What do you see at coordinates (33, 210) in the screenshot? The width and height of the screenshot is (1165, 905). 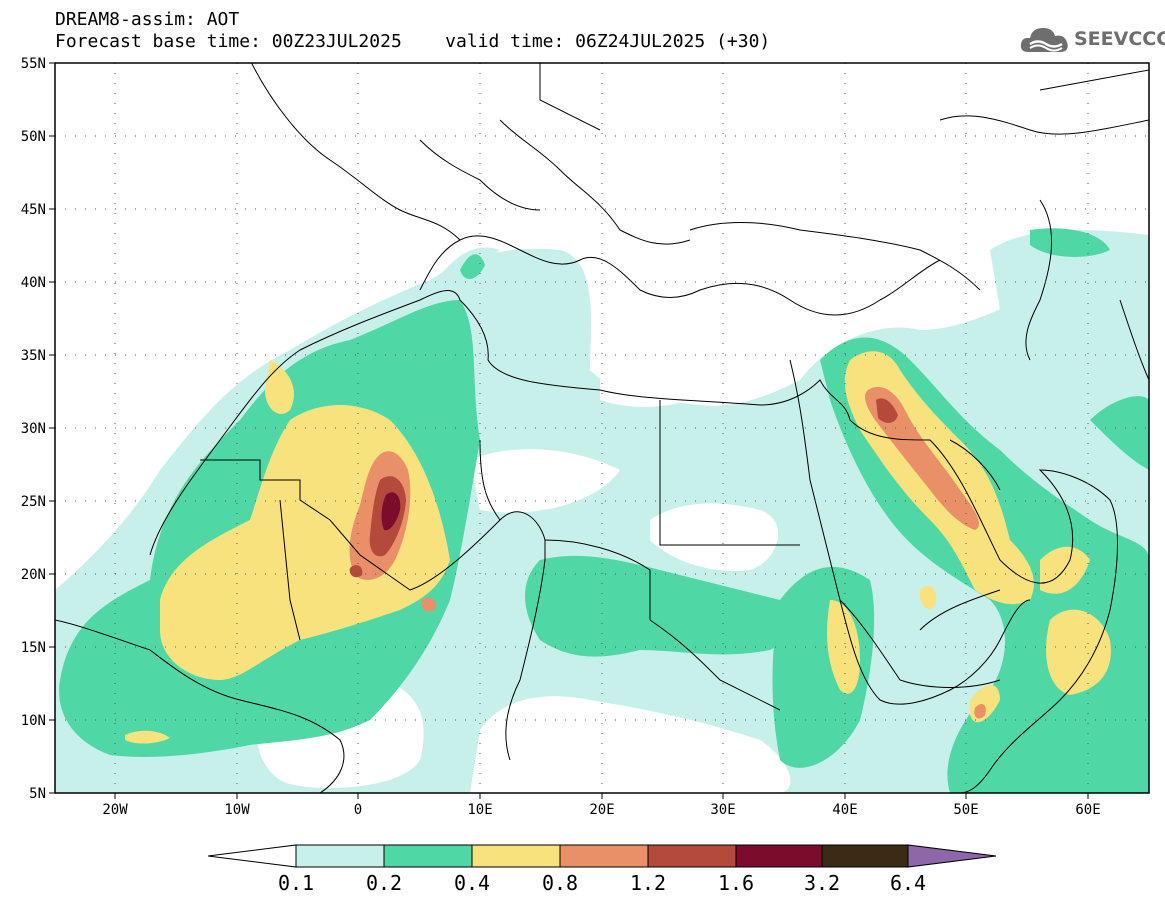 I see `lat-label: 45N` at bounding box center [33, 210].